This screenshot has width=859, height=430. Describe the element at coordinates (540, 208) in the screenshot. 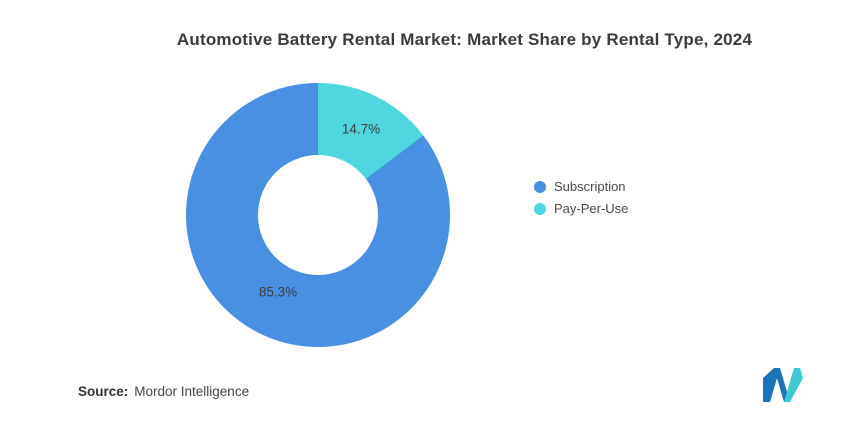

I see `legend-dot-pay-per-use` at that location.